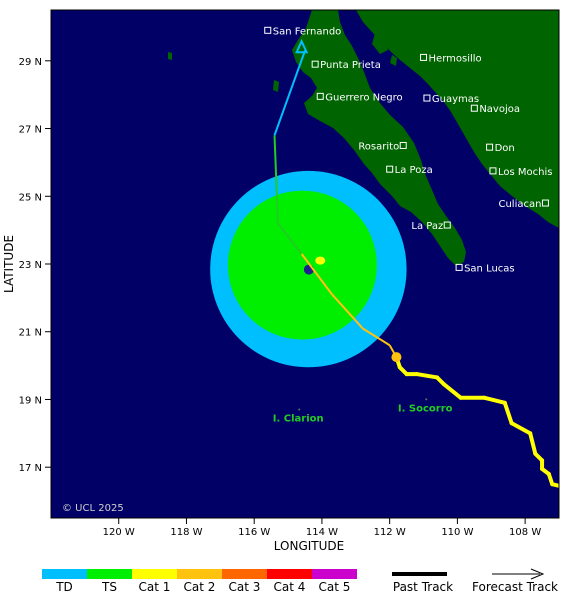 This screenshot has width=580, height=602. I want to click on city-label: Rosarito, so click(378, 146).